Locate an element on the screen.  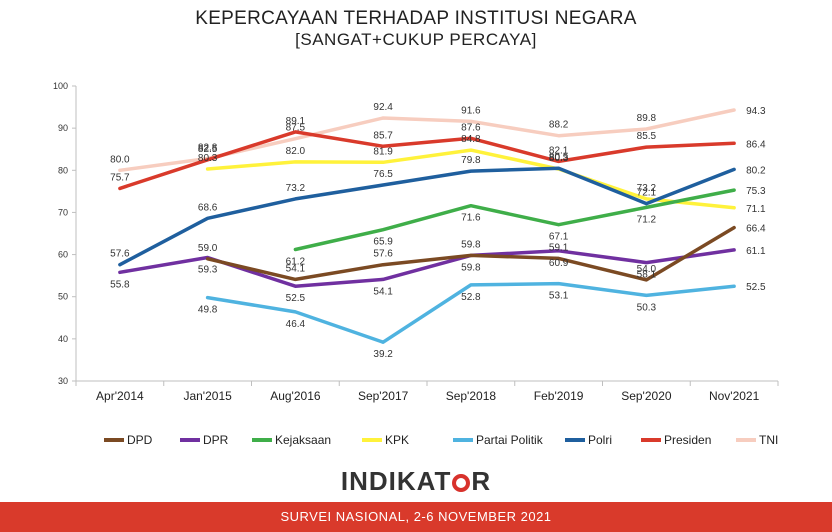
data-label: 52.8 is located at coordinates (471, 297).